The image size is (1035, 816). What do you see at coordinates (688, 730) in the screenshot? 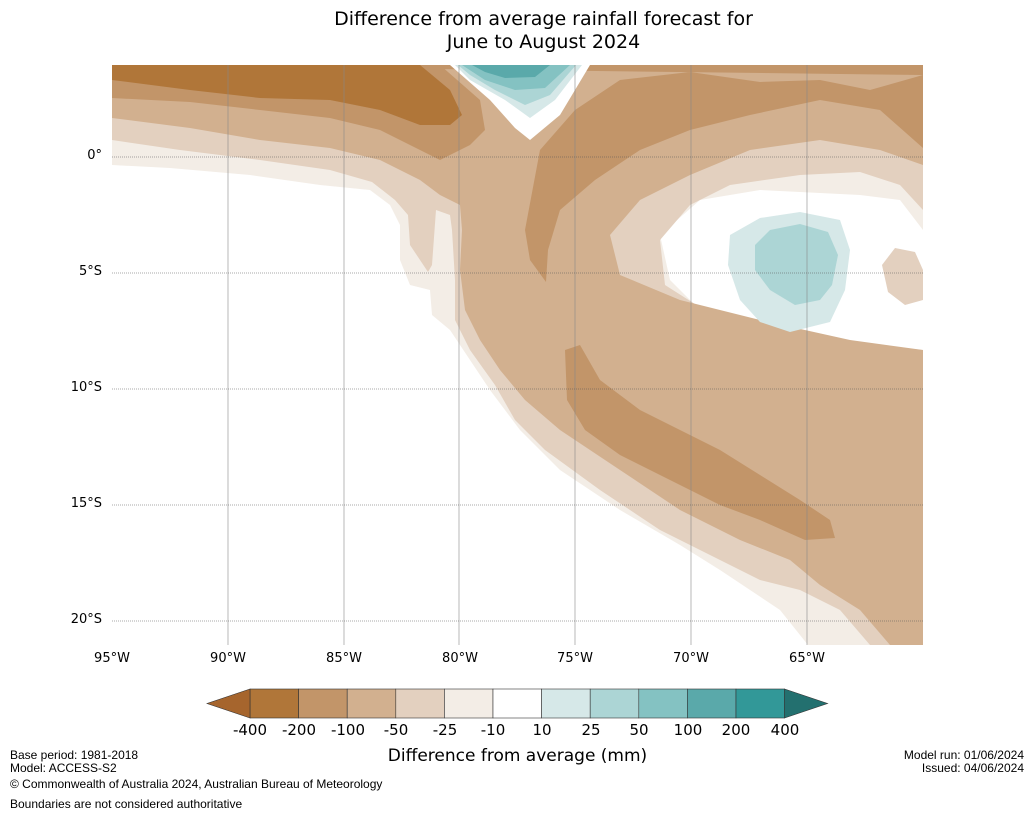
I see `colorbar-label-pos100: 100` at bounding box center [688, 730].